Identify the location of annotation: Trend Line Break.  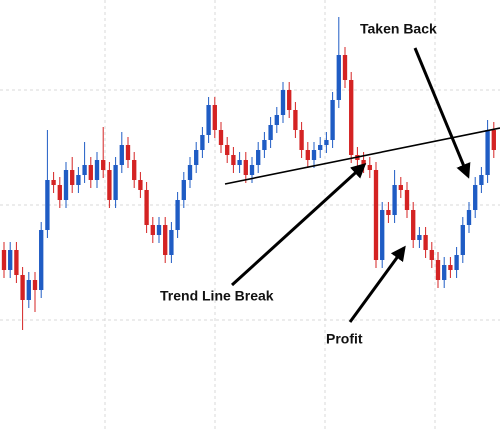
(217, 296).